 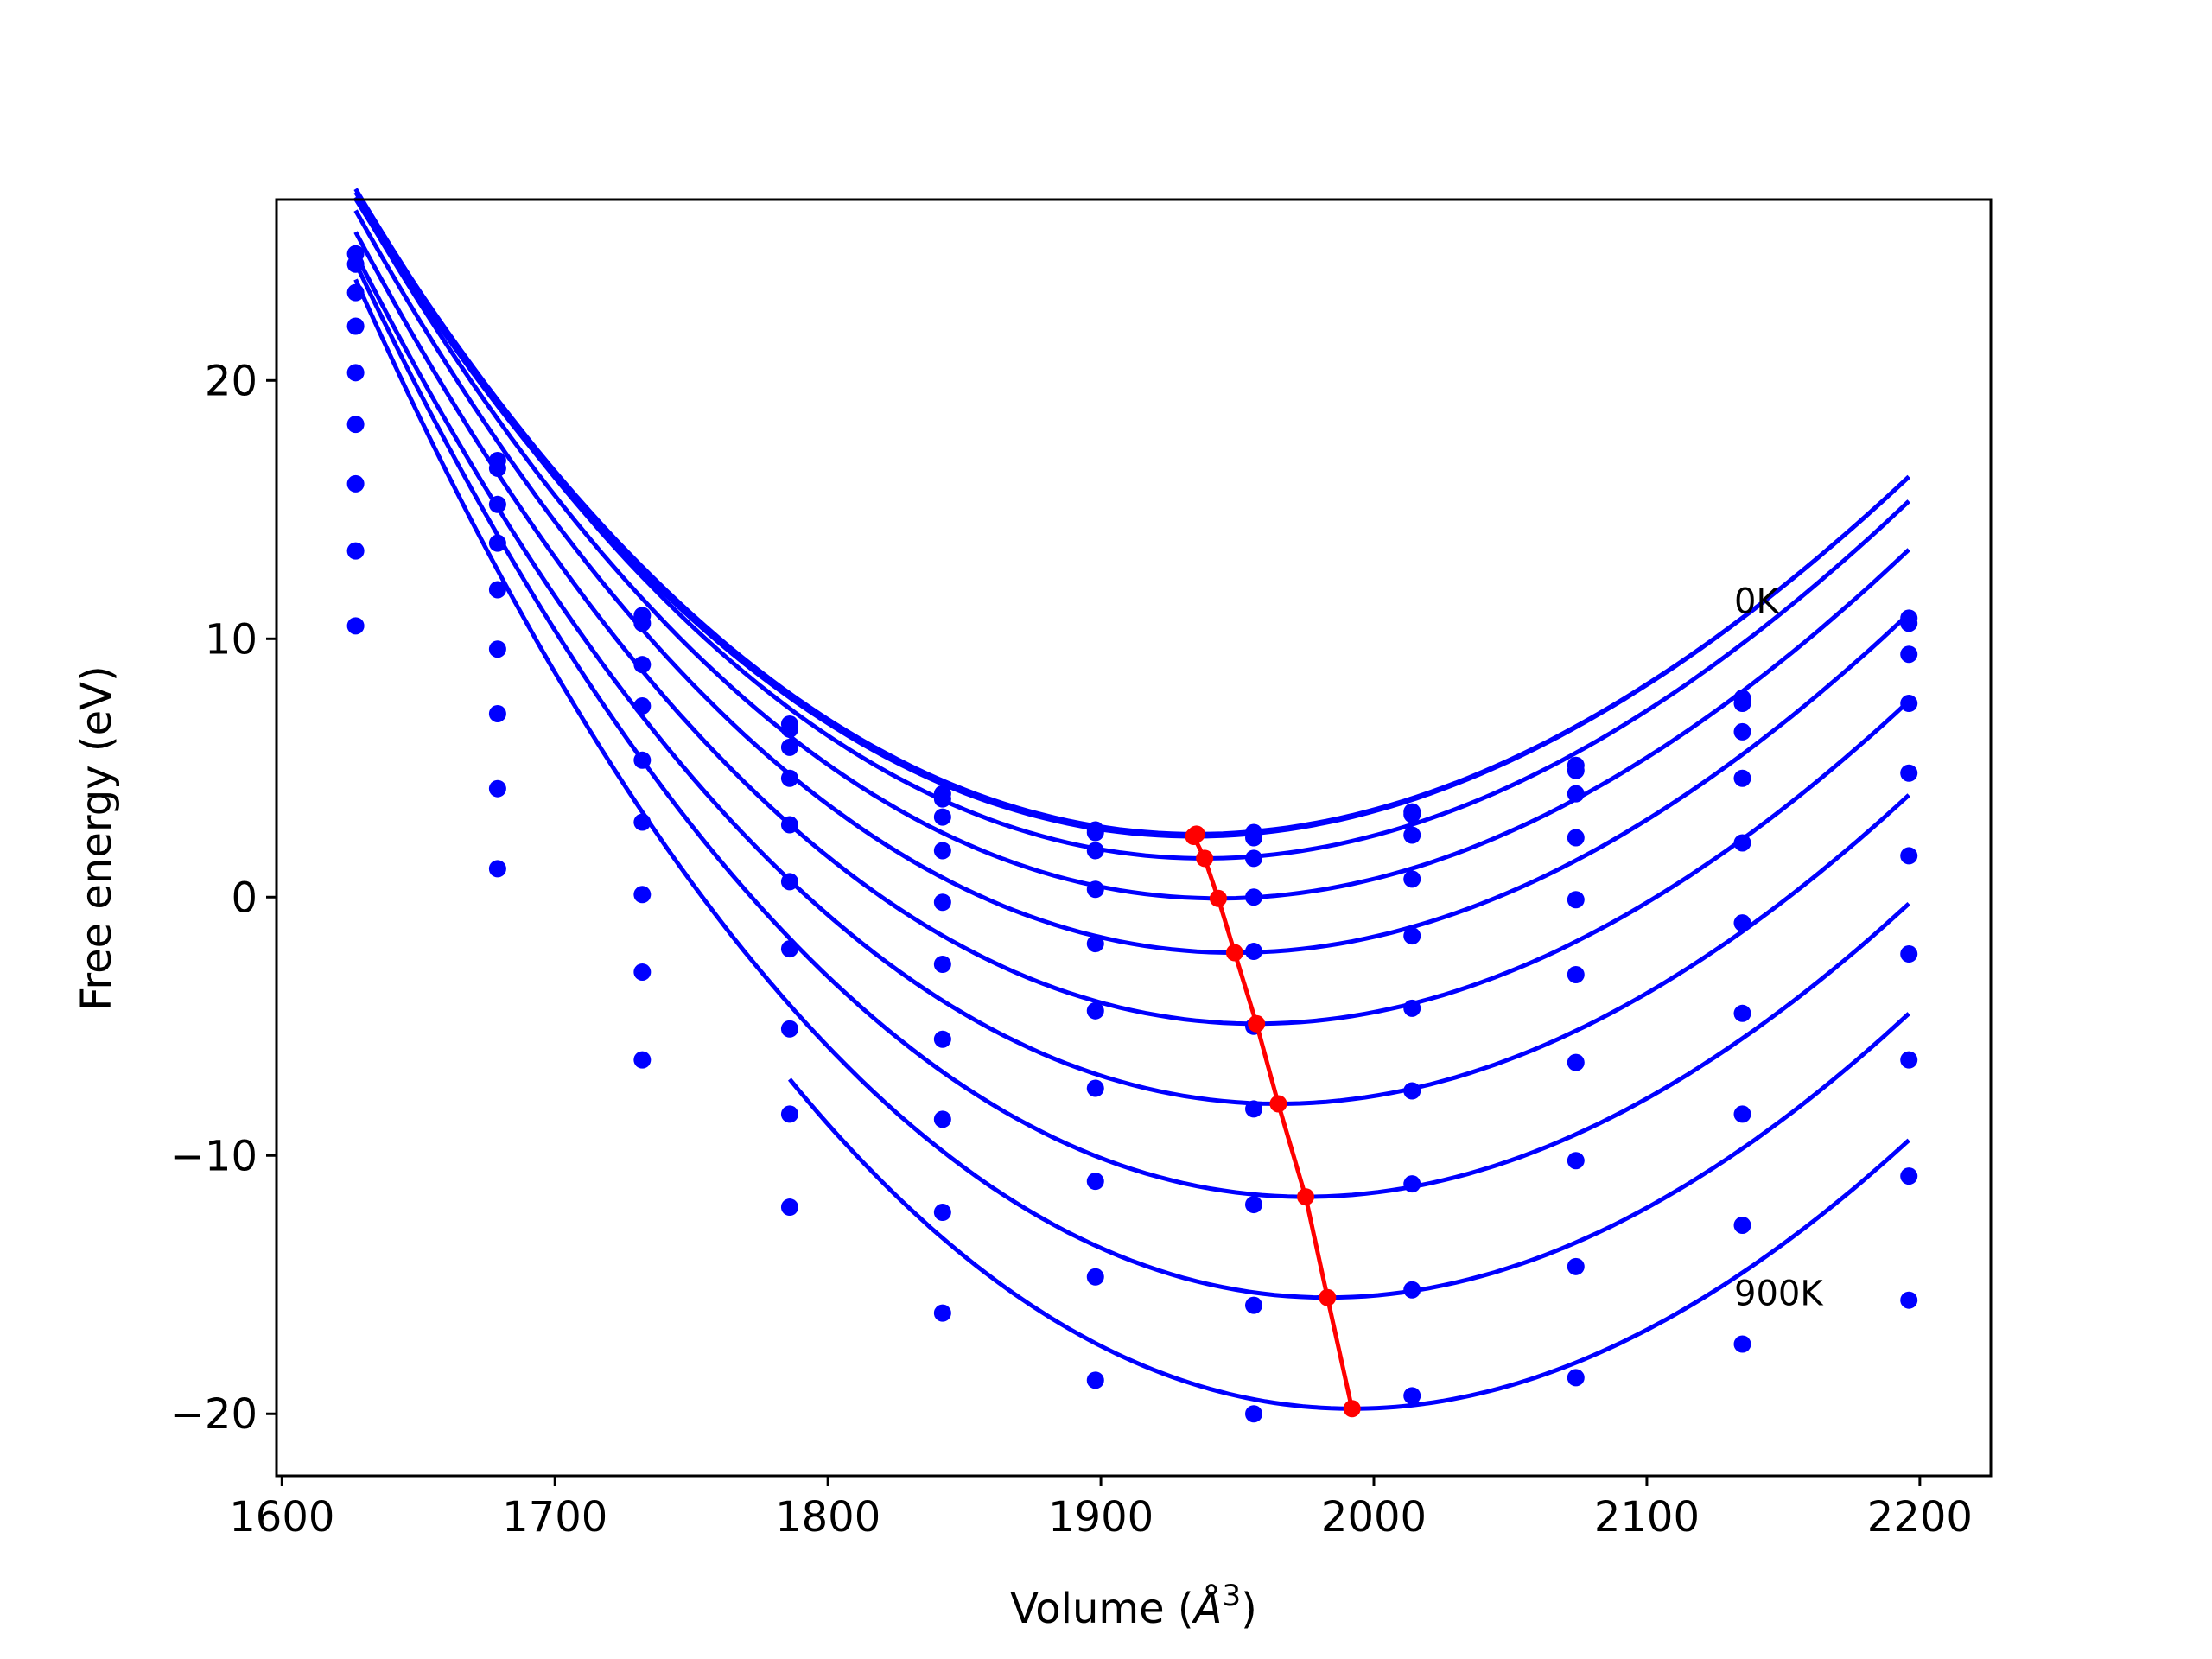 What do you see at coordinates (231, 381) in the screenshot?
I see `y-tick-label: 20` at bounding box center [231, 381].